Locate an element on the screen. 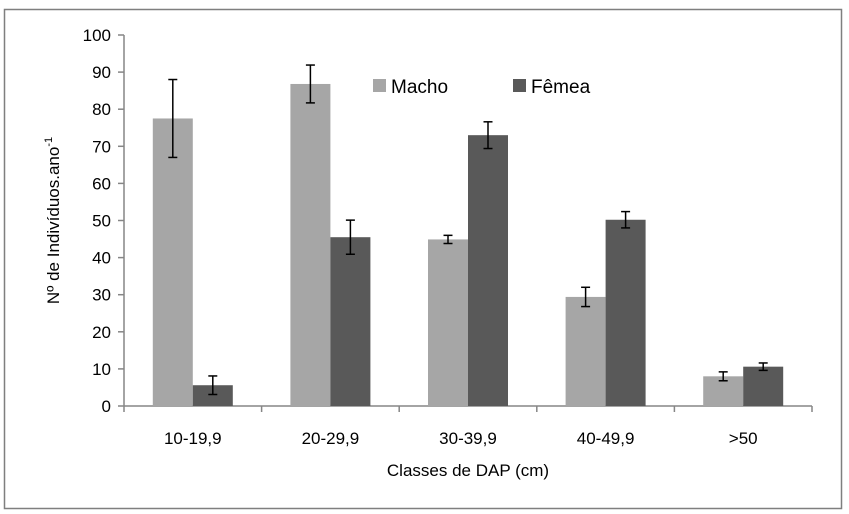 The image size is (849, 514). y-tick-label: 80 is located at coordinates (101, 109).